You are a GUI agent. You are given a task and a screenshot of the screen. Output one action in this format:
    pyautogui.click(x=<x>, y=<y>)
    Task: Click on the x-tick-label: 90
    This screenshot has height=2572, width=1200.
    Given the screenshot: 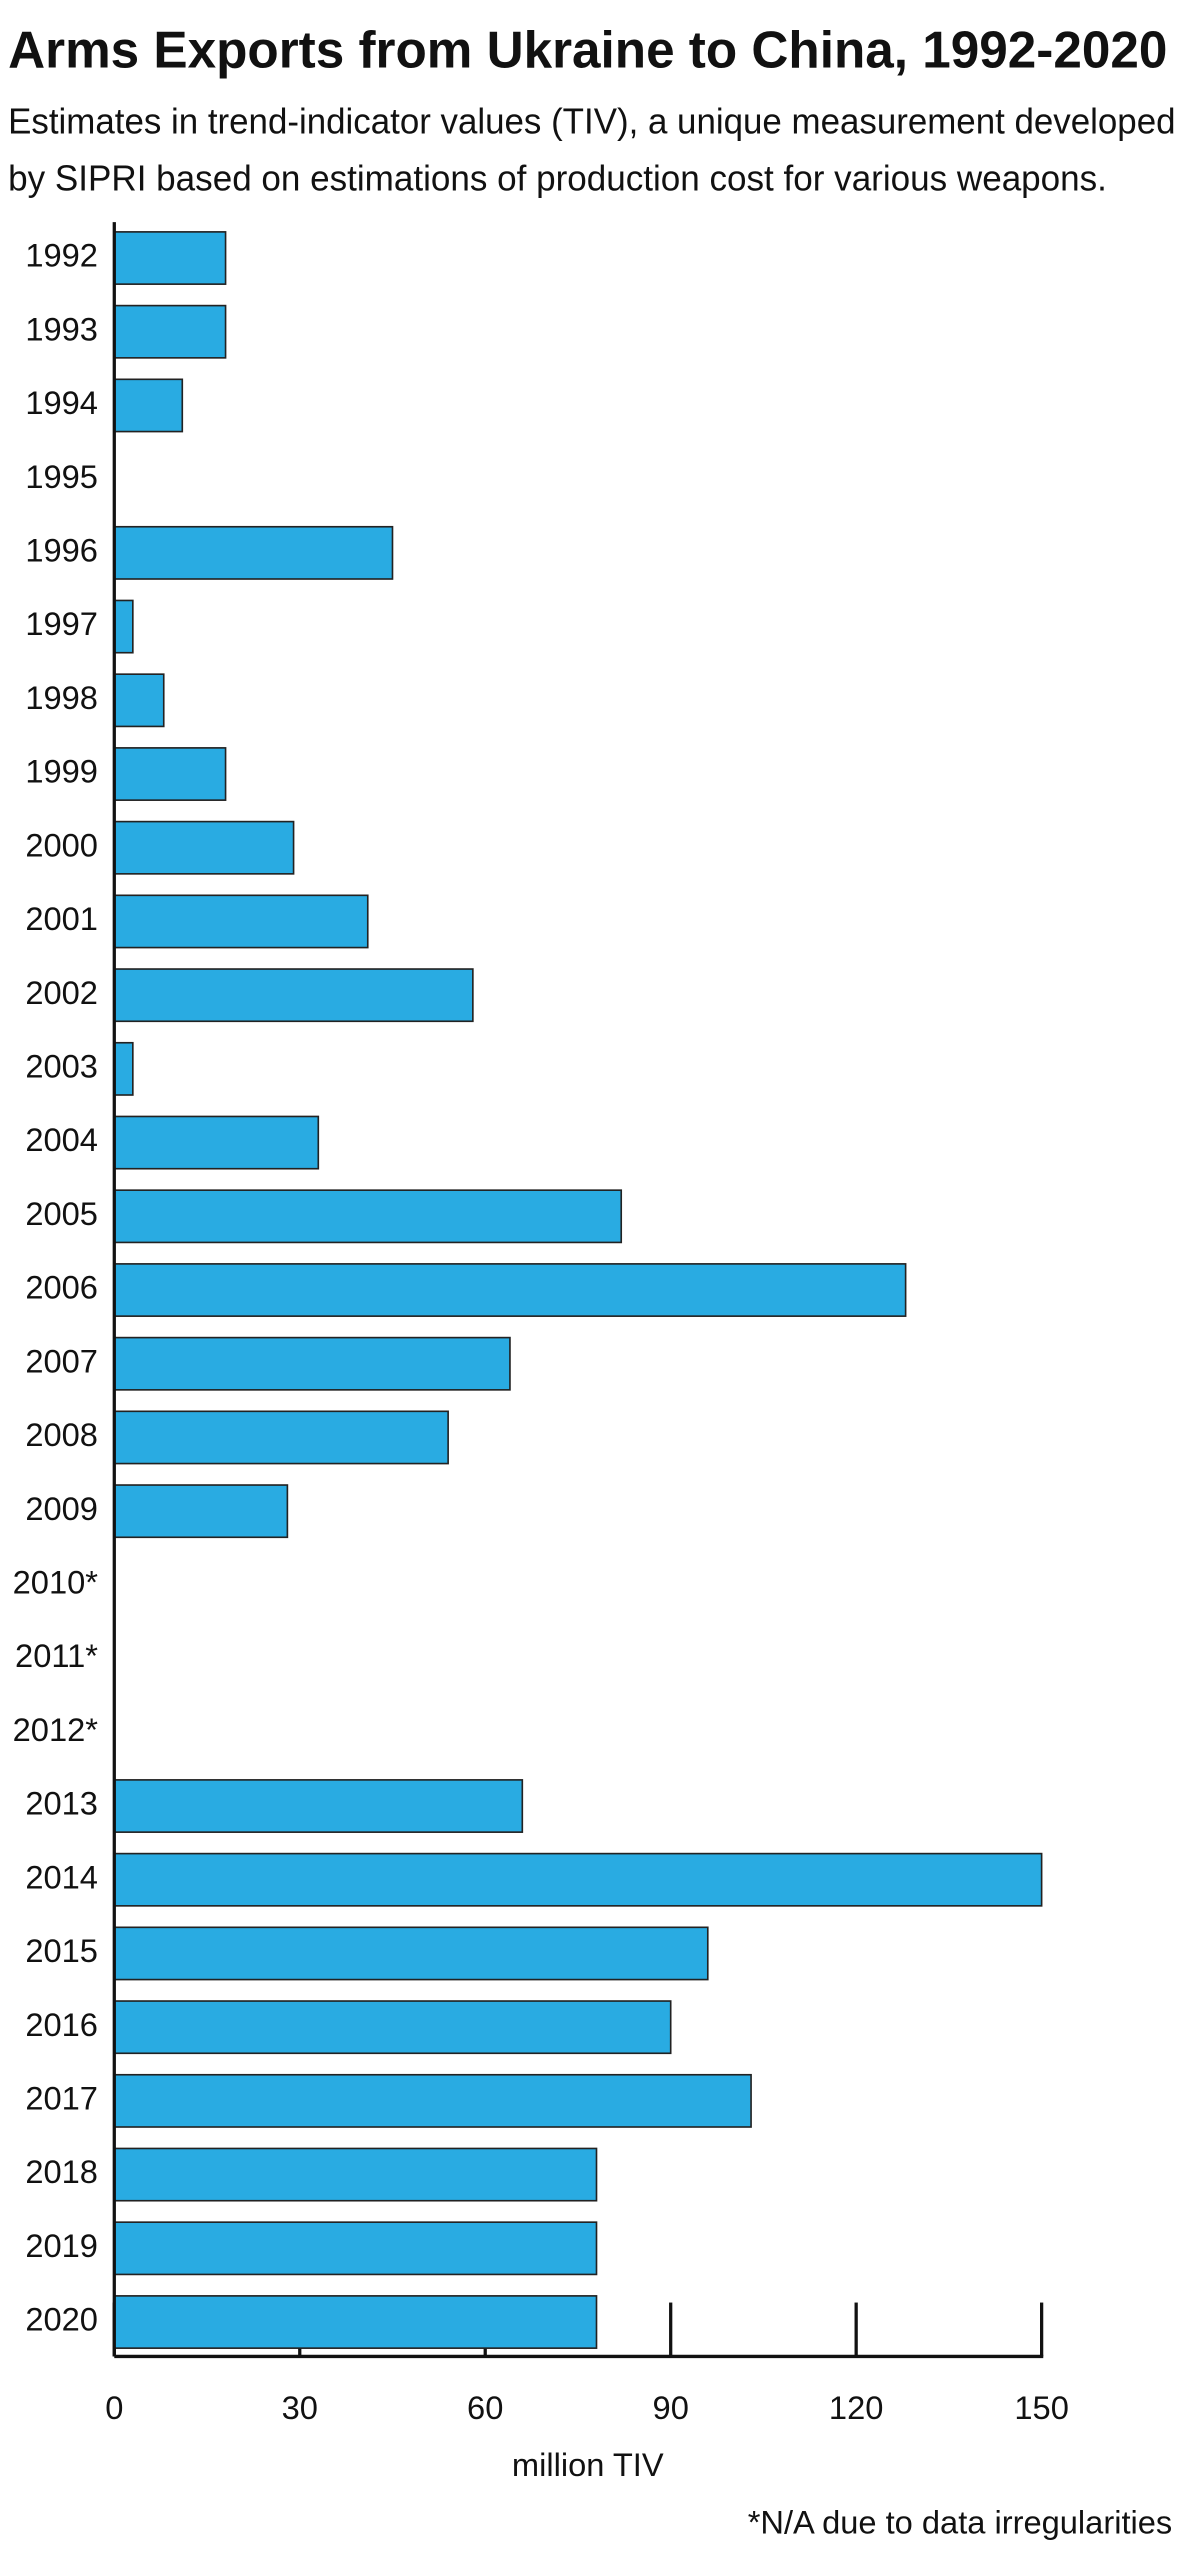 What is the action you would take?
    pyautogui.click(x=671, y=2407)
    